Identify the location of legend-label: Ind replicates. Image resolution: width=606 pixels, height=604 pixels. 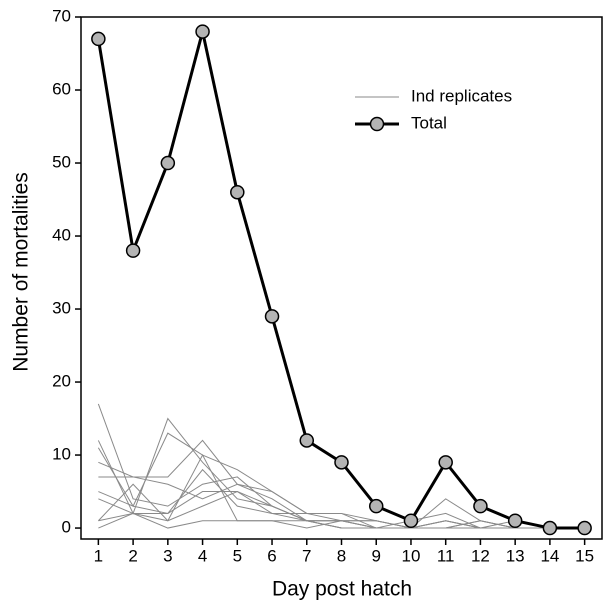
(461, 95).